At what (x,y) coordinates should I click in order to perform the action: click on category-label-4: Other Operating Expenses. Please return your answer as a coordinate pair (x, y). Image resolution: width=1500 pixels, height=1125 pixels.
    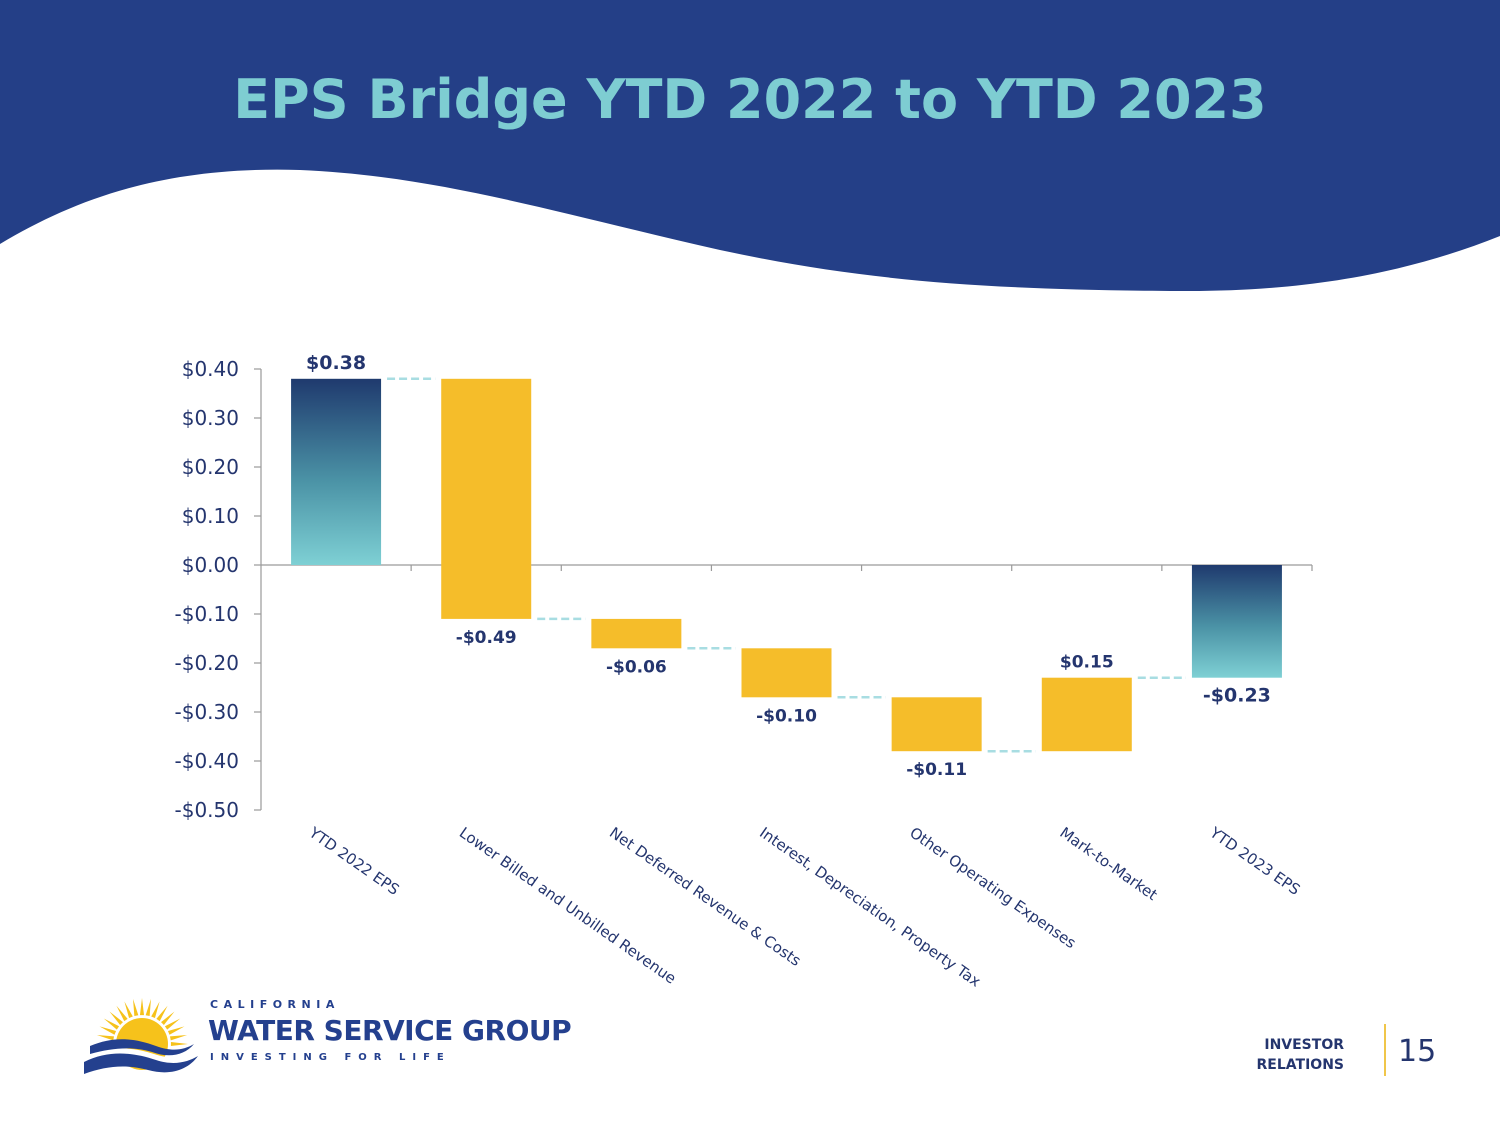
    Looking at the image, I should click on (992, 888).